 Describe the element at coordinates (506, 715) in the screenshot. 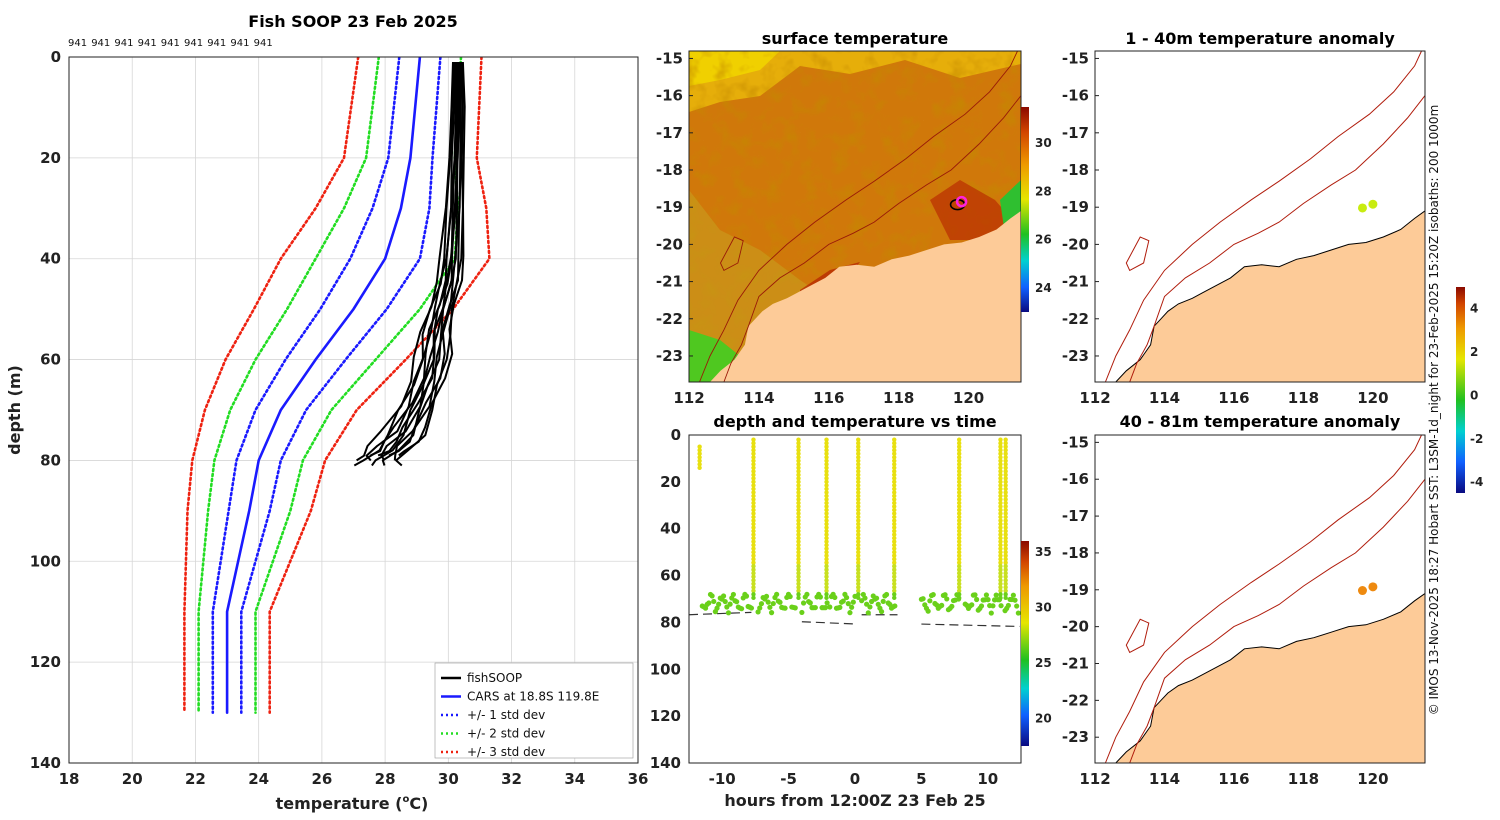

I see `legend-label: +/- 1 std dev` at that location.